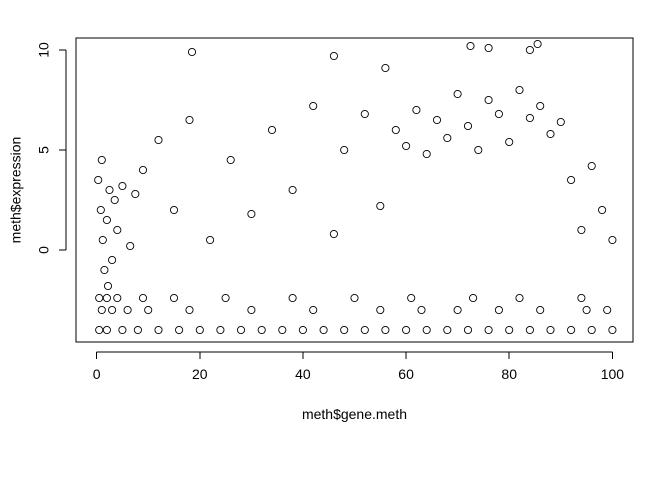  I want to click on x-tick-label: 80, so click(509, 374).